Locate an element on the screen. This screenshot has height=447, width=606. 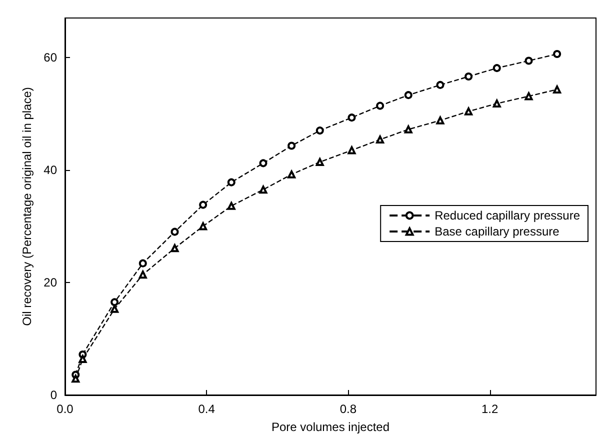
y-tick-label: 0 is located at coordinates (54, 395).